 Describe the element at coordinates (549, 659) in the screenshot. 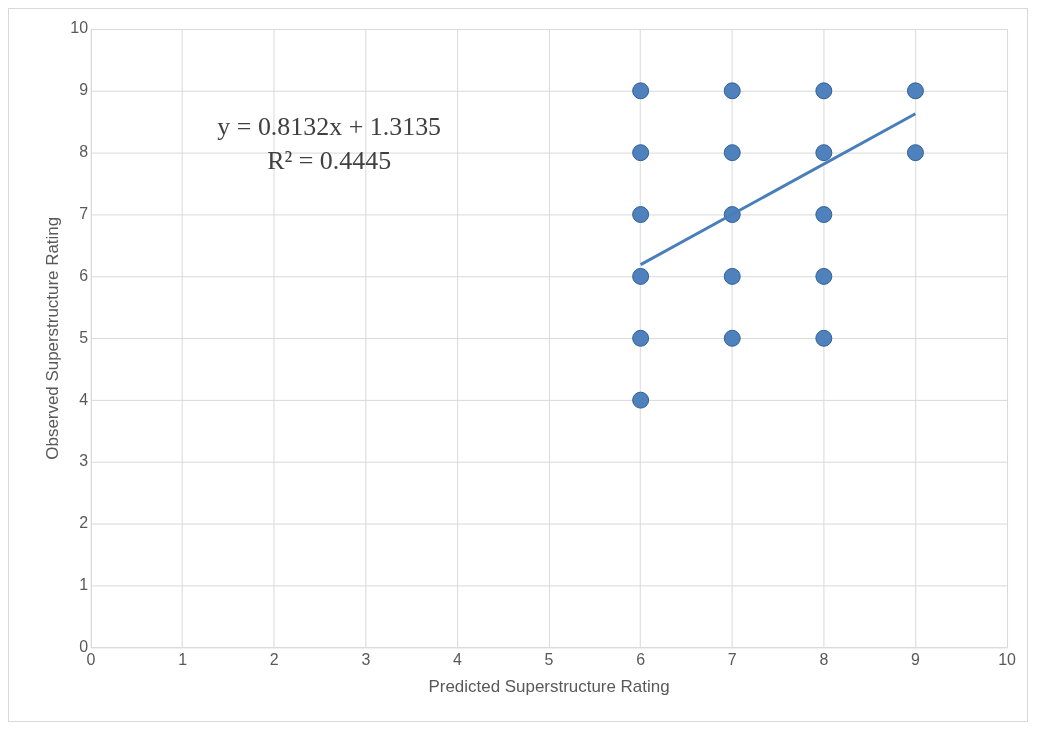

I see `x-tick-label: 5` at that location.